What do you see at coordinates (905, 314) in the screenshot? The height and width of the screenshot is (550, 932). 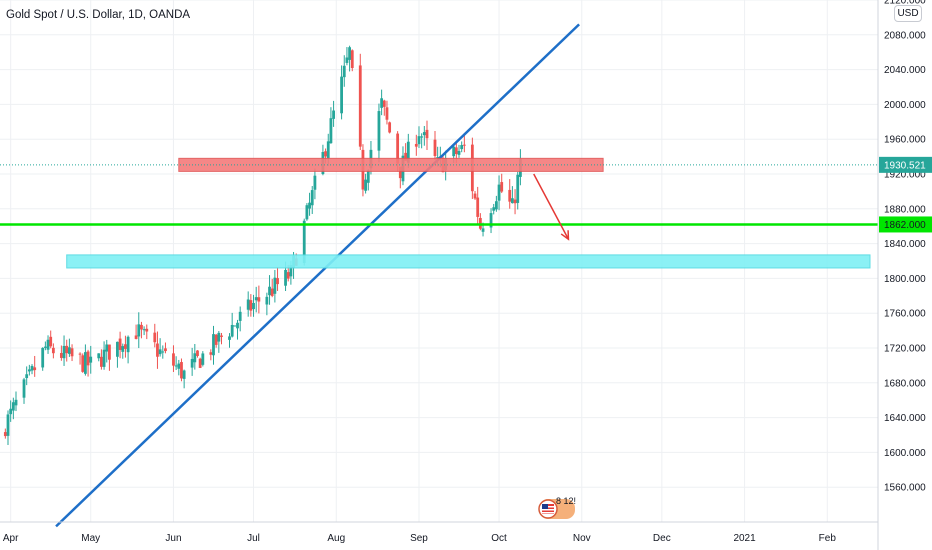 I see `y-tick-label: 1760.000` at bounding box center [905, 314].